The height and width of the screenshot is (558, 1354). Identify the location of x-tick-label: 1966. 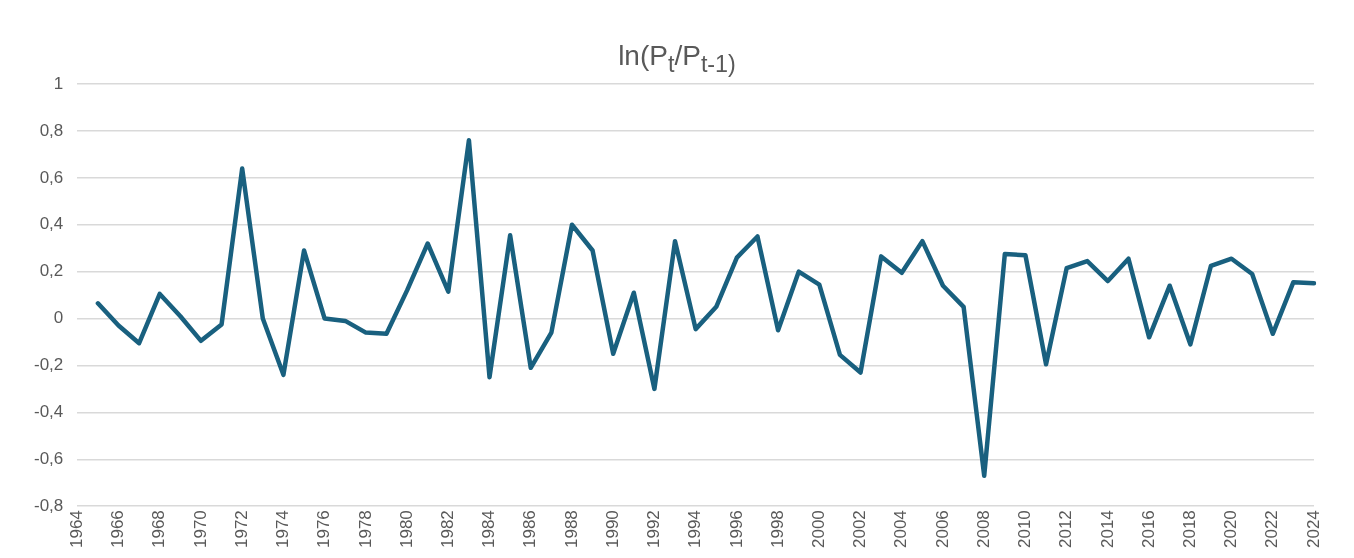
(118, 529).